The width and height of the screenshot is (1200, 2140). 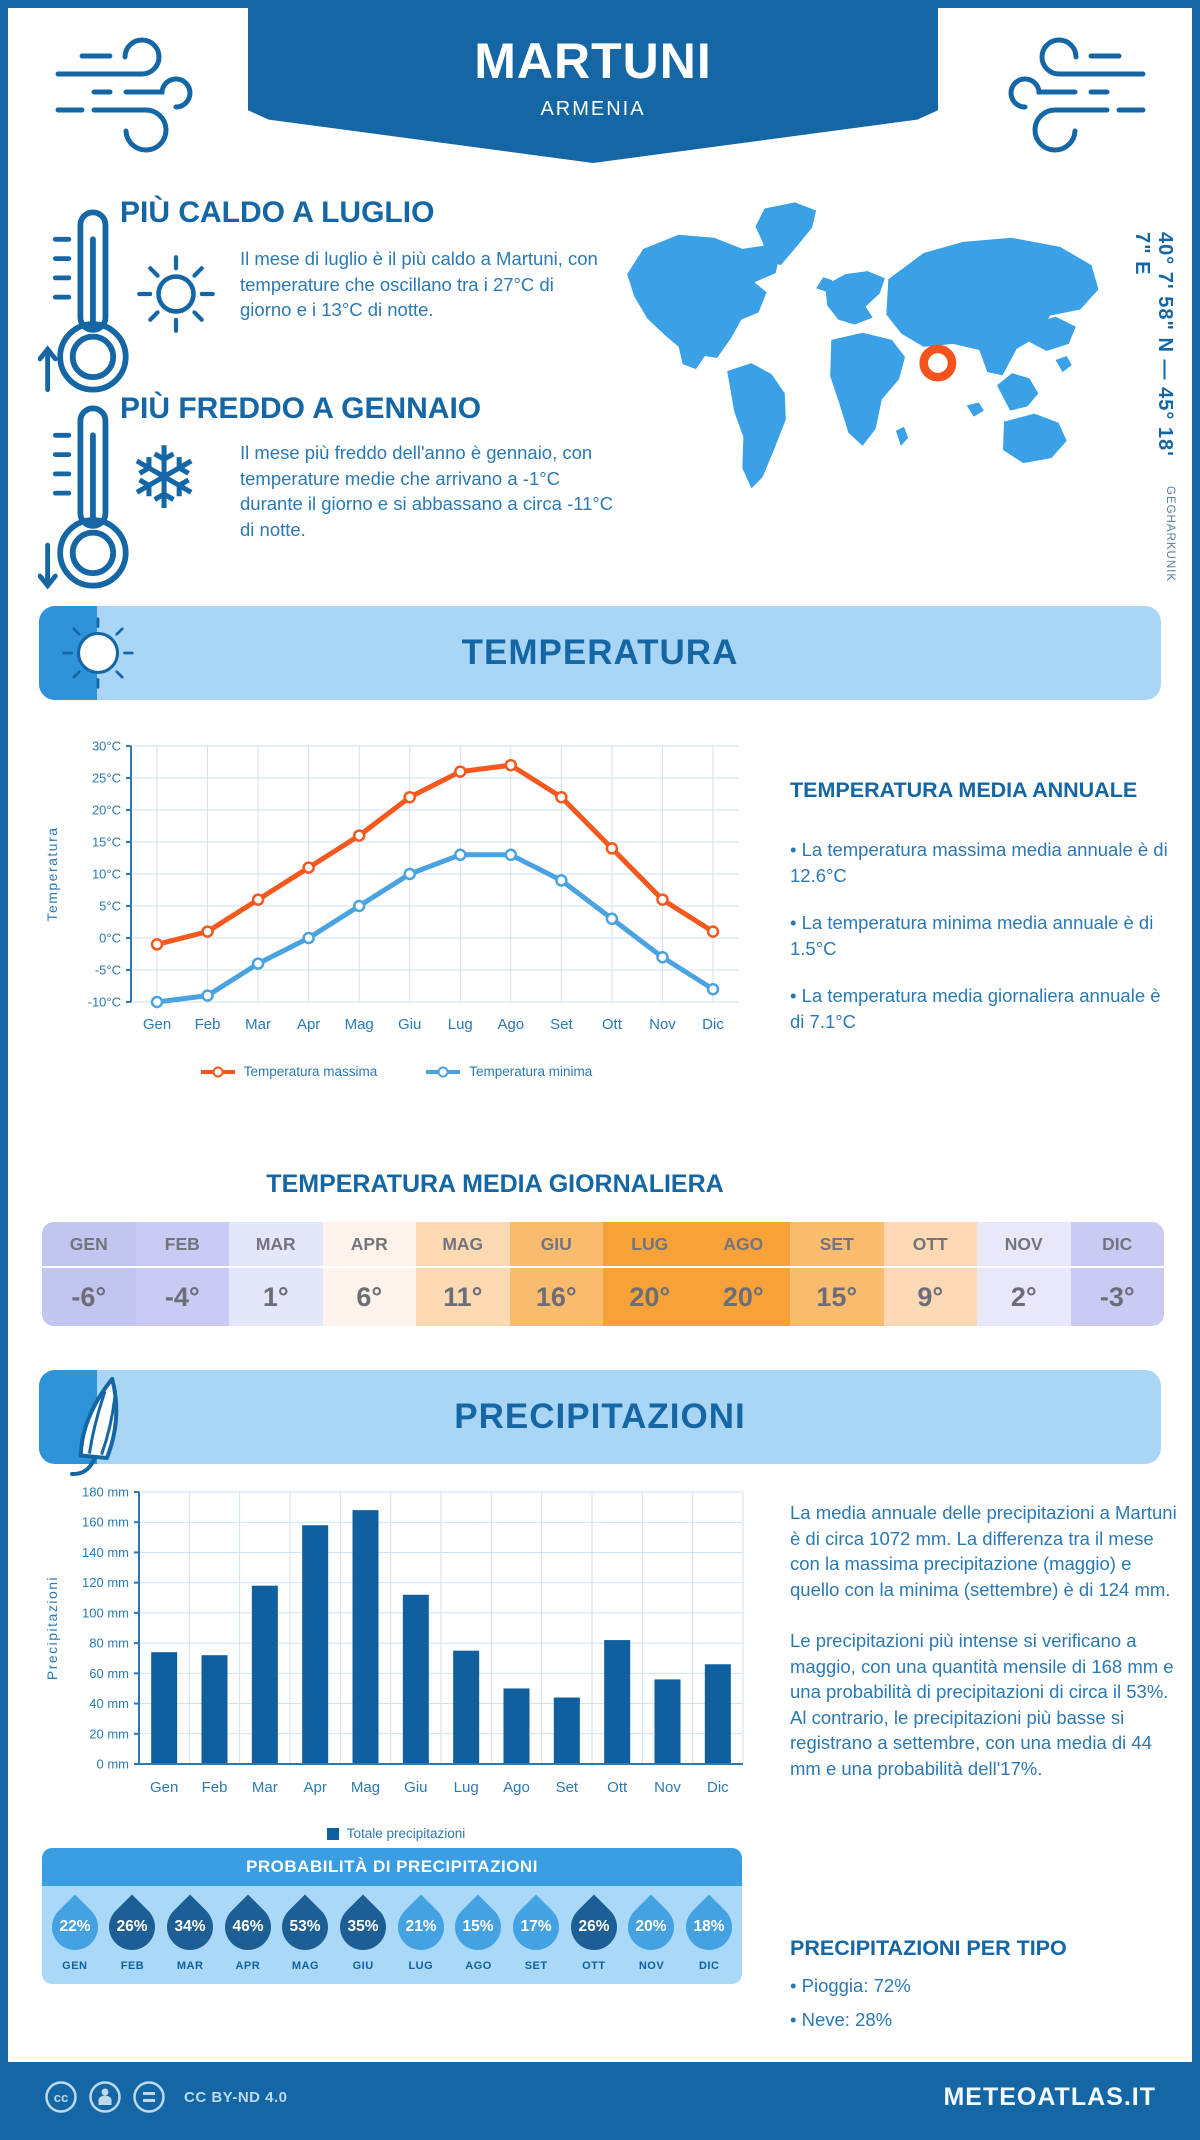 I want to click on svg-text: -5°C, so click(x=108, y=970).